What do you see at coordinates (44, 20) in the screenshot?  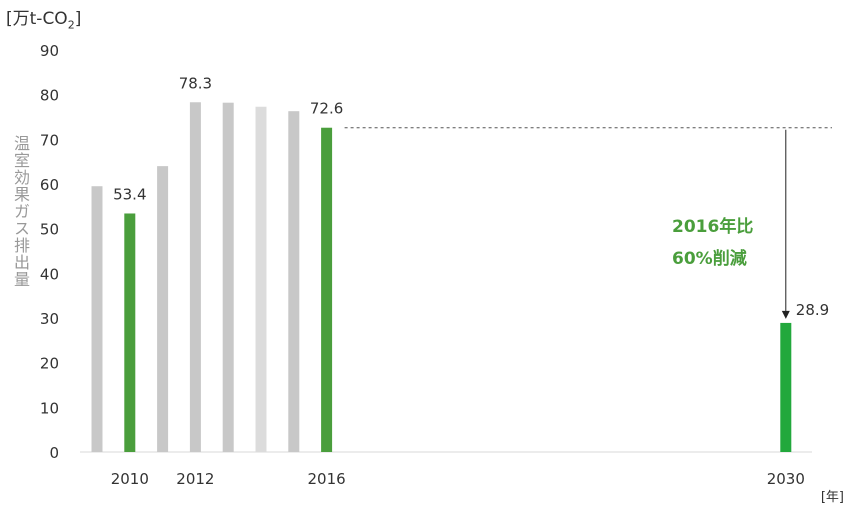 I see `y-axis-unit: [万t-CO2]` at bounding box center [44, 20].